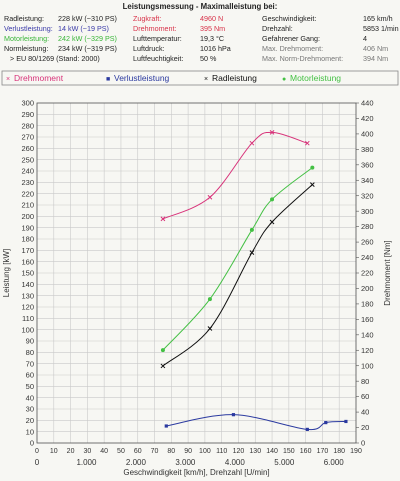  What do you see at coordinates (179, 29) in the screenshot?
I see `header-row: Drehmoment: 395 Nm` at bounding box center [179, 29].